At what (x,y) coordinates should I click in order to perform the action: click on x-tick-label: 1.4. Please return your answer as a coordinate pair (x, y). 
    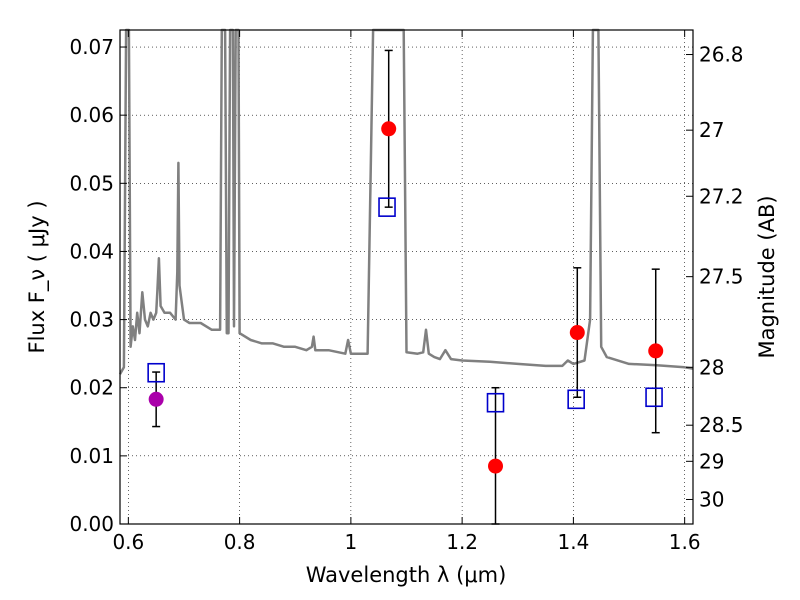
    Looking at the image, I should click on (573, 542).